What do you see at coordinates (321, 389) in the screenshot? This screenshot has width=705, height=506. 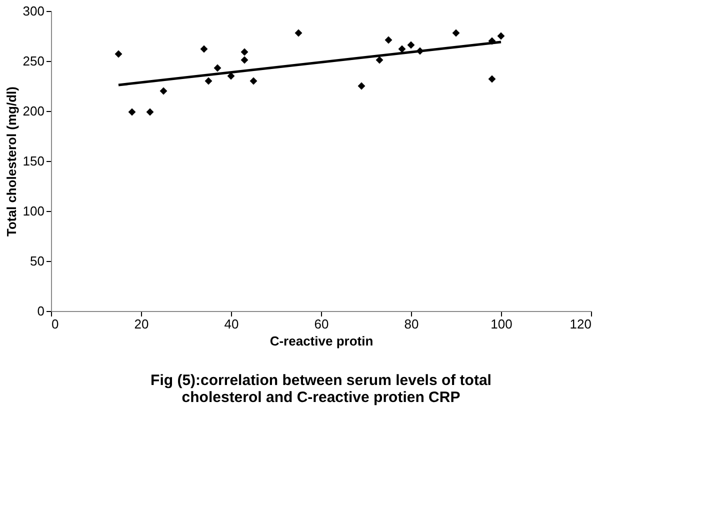 I see `text: Fig (5):correlation between serum levels of total cholesterol and C-reactive protien CRP` at bounding box center [321, 389].